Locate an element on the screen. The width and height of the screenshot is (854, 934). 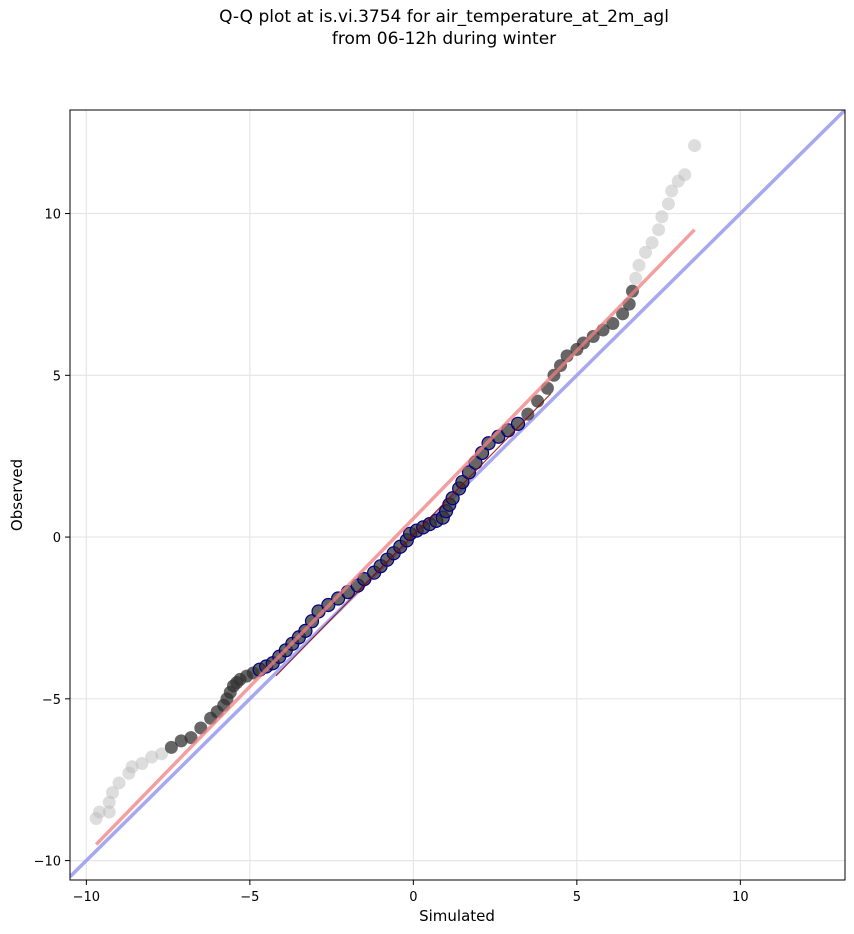
x-tick-label: −10 is located at coordinates (86, 897).